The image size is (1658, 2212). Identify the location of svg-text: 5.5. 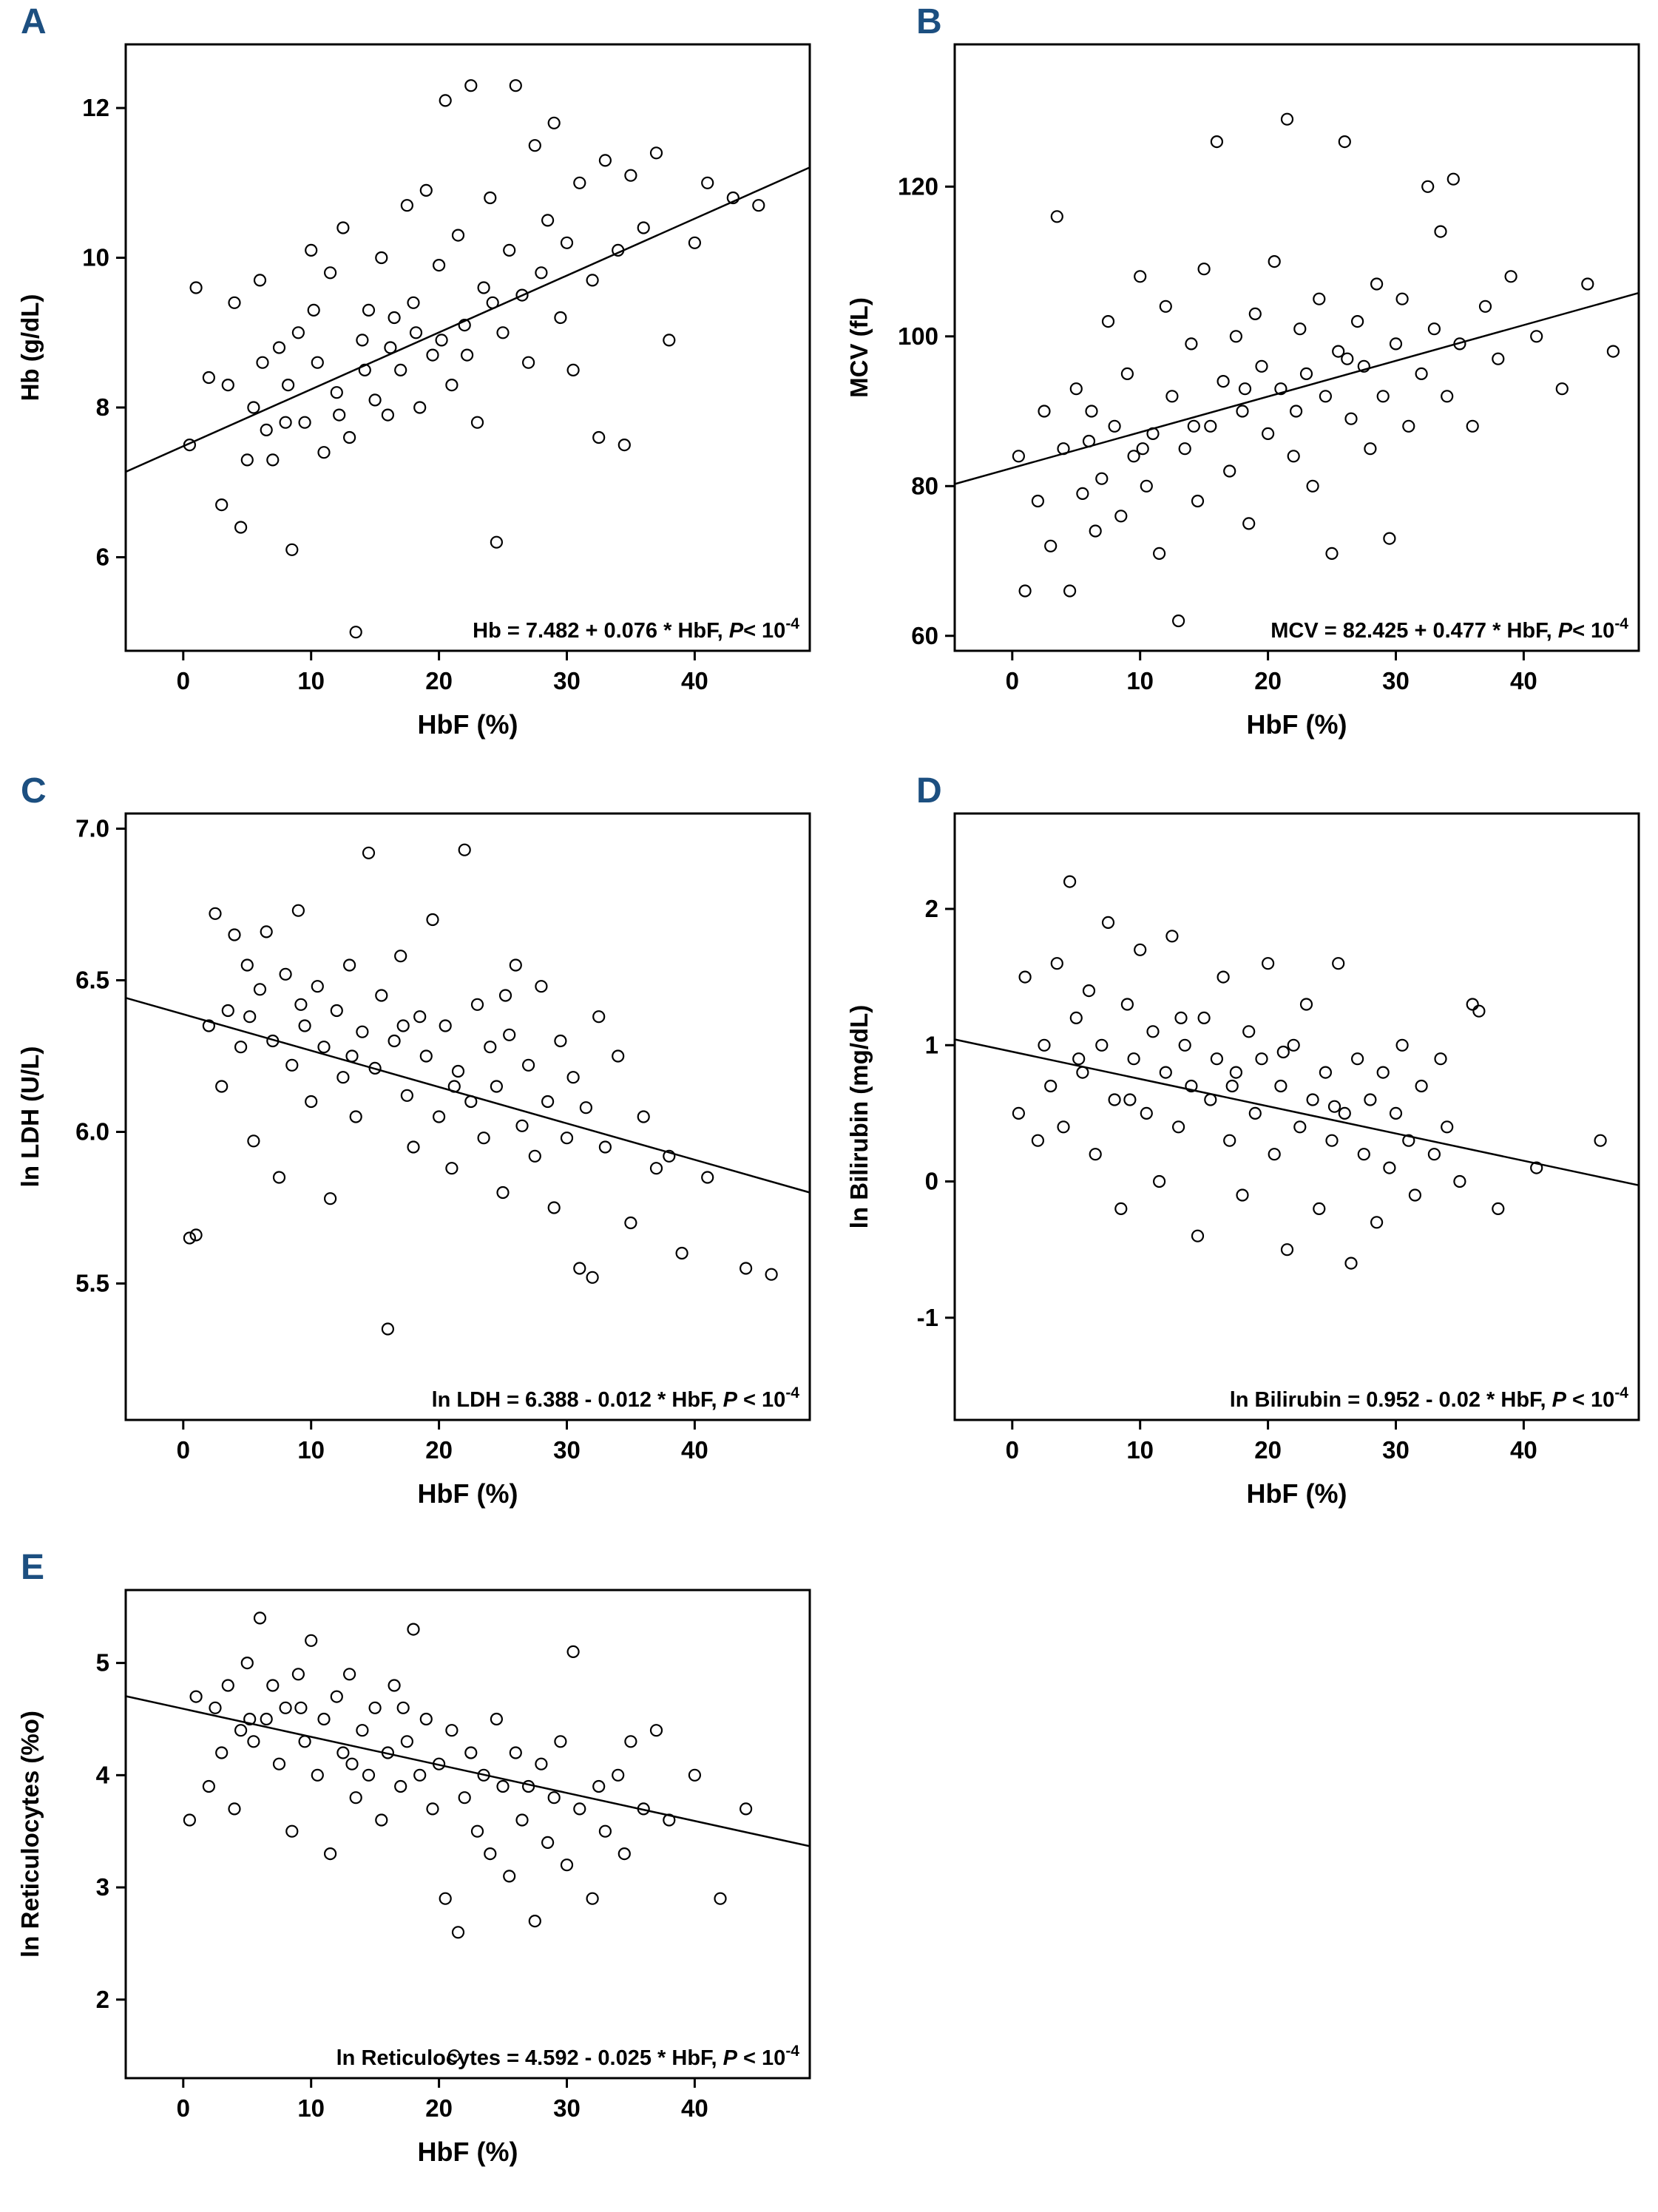
(92, 1283).